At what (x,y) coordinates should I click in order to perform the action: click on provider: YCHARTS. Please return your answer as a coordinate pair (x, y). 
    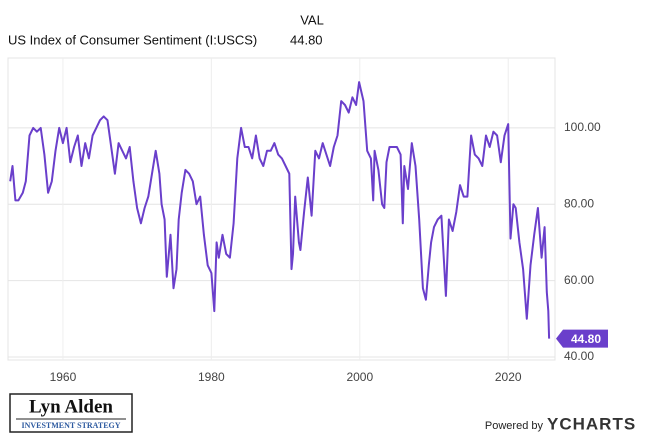
    Looking at the image, I should click on (591, 423).